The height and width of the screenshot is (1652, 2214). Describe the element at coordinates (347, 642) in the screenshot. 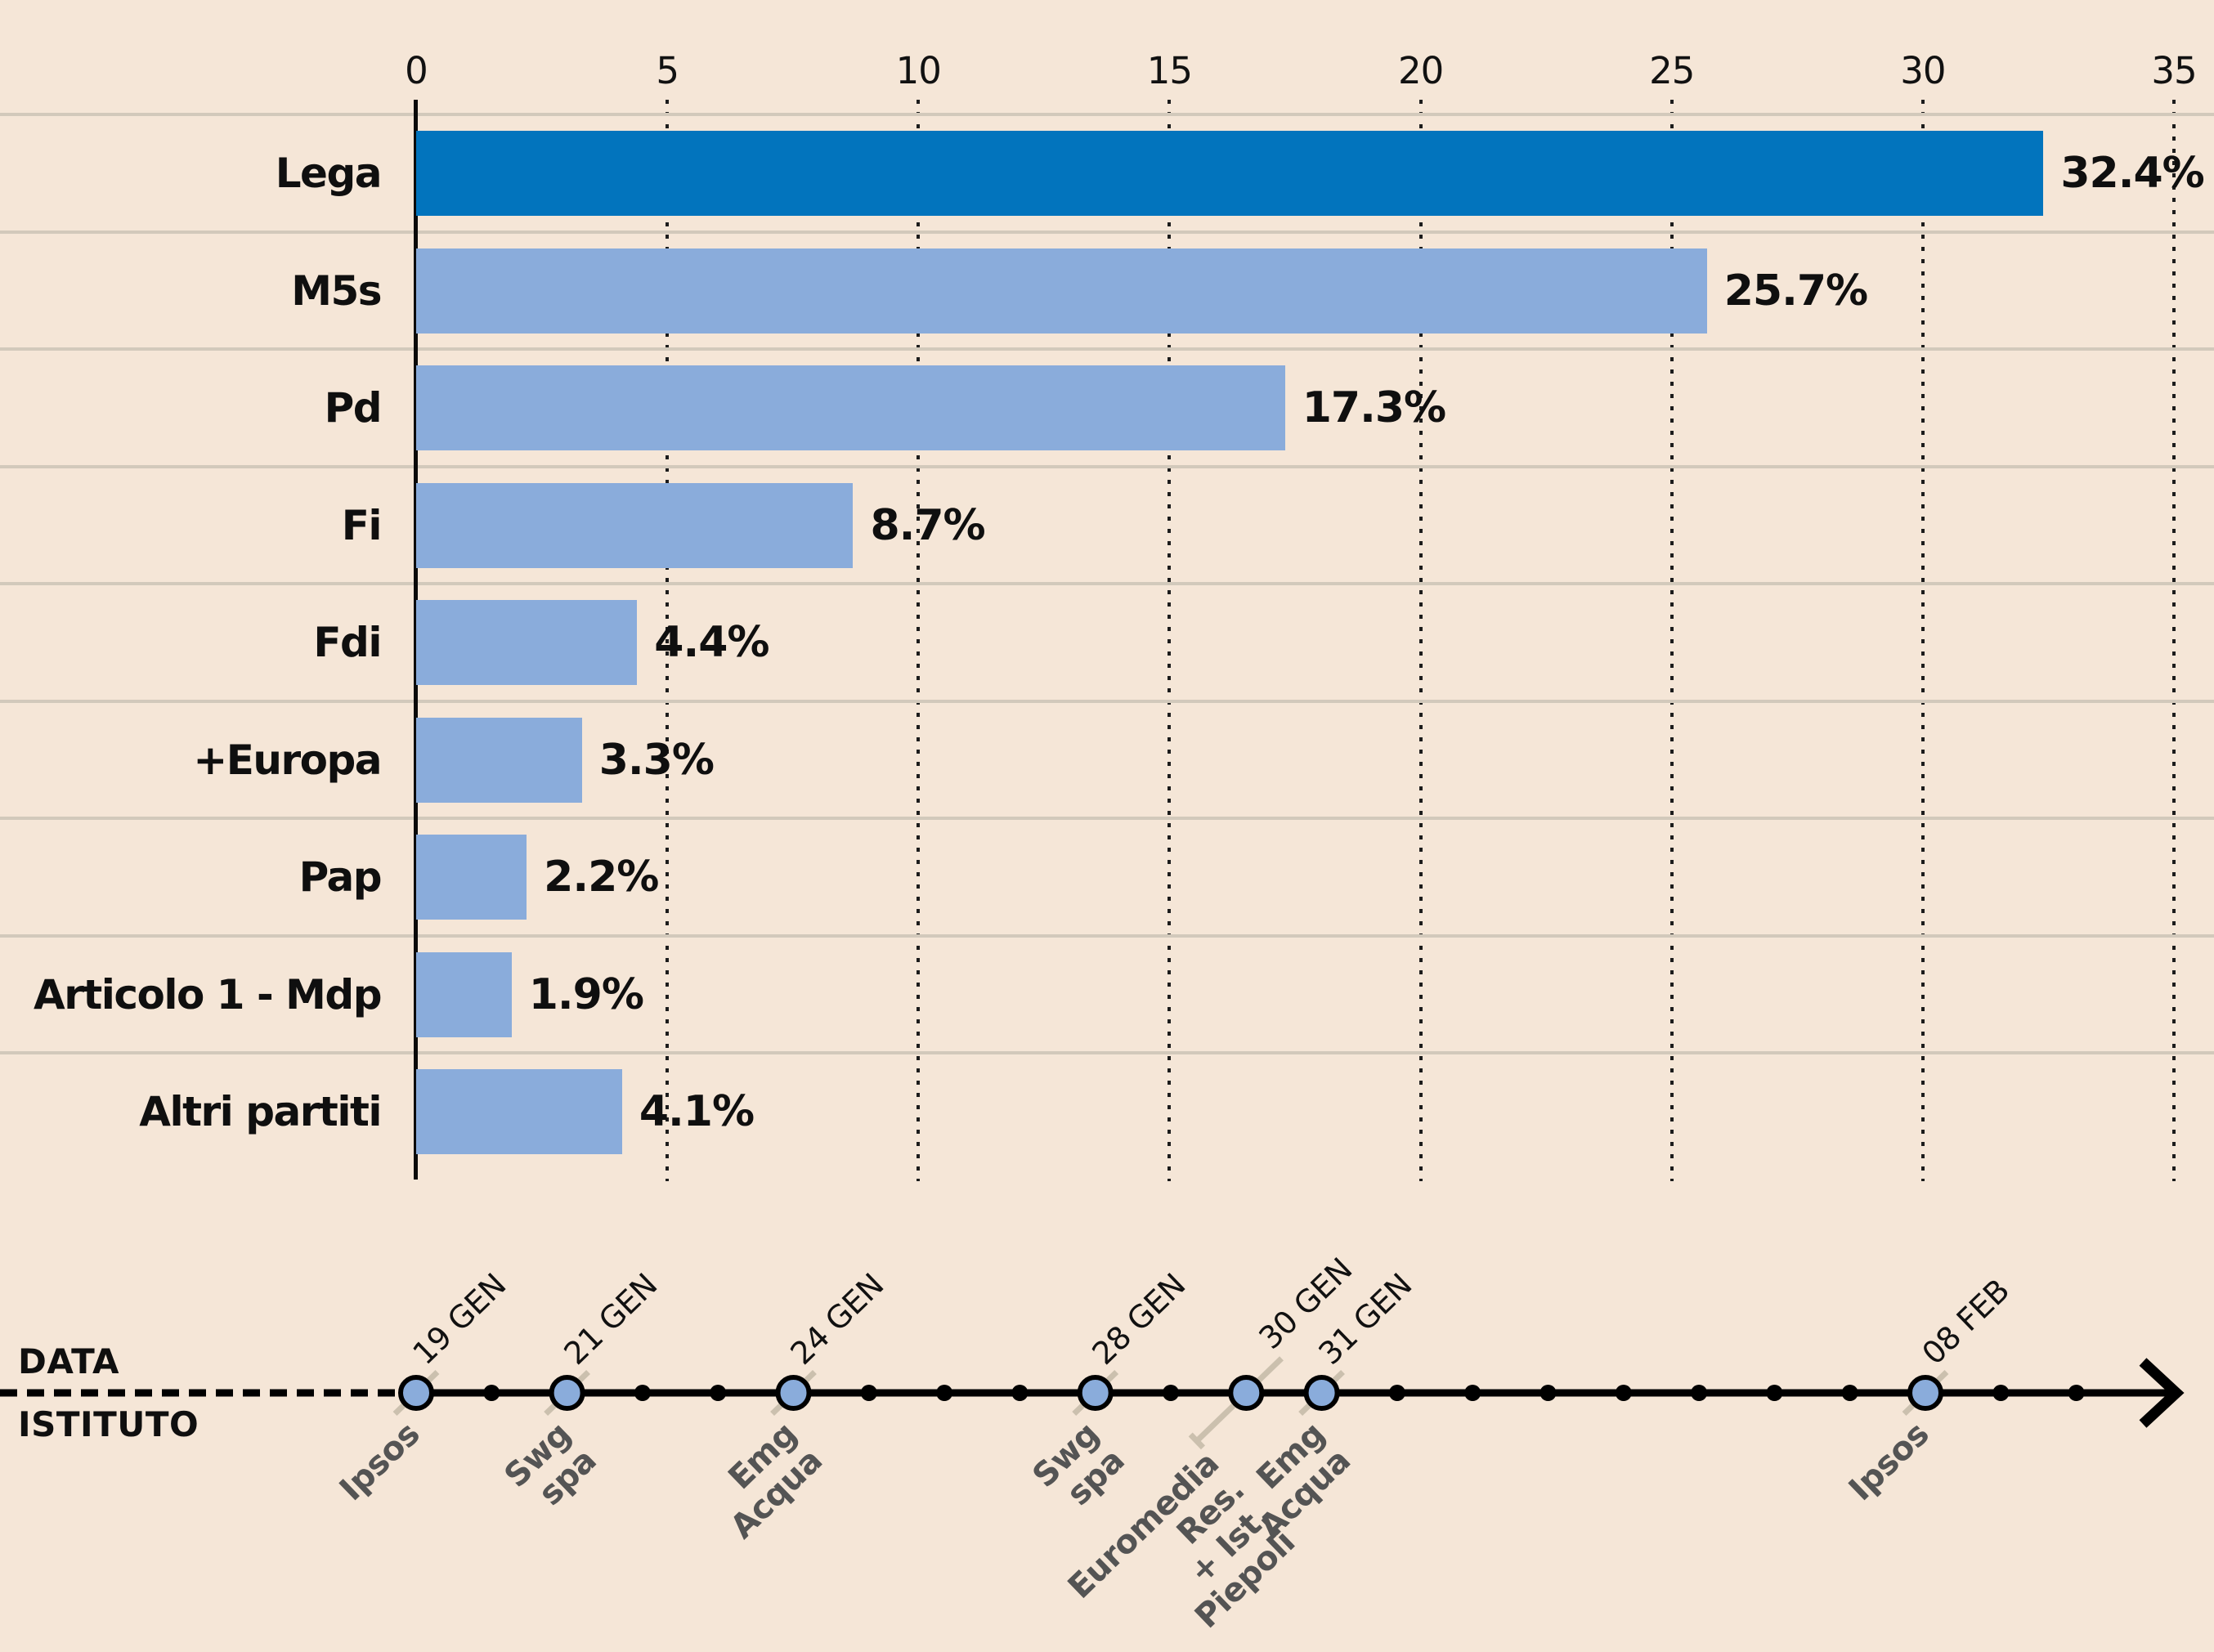

I see `bar-category-label: Fdi` at that location.